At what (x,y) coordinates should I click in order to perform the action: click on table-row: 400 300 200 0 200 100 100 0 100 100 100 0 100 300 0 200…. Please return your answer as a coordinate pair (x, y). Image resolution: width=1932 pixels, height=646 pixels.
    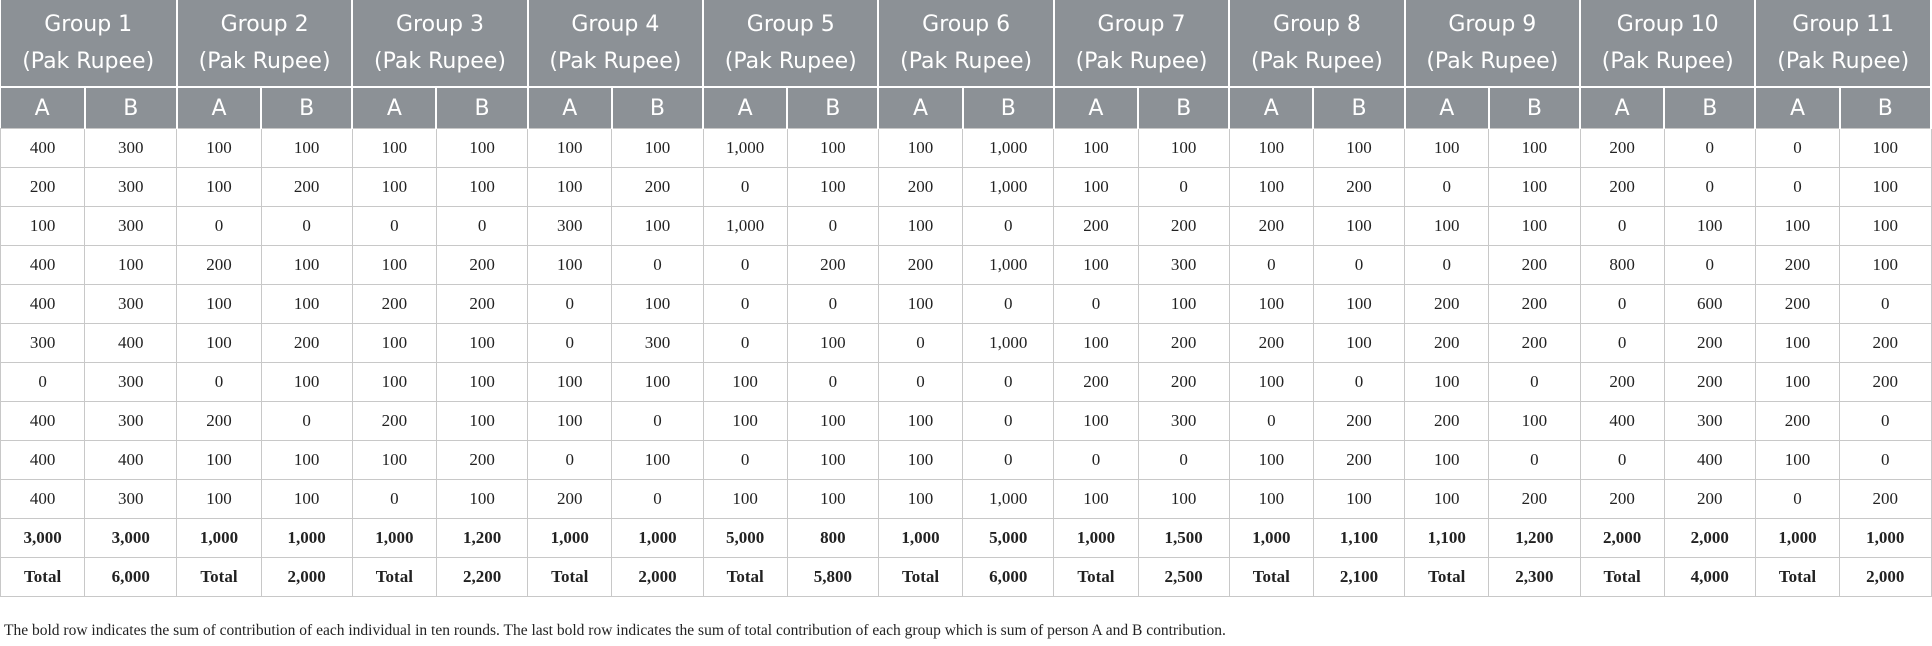
    Looking at the image, I should click on (966, 421).